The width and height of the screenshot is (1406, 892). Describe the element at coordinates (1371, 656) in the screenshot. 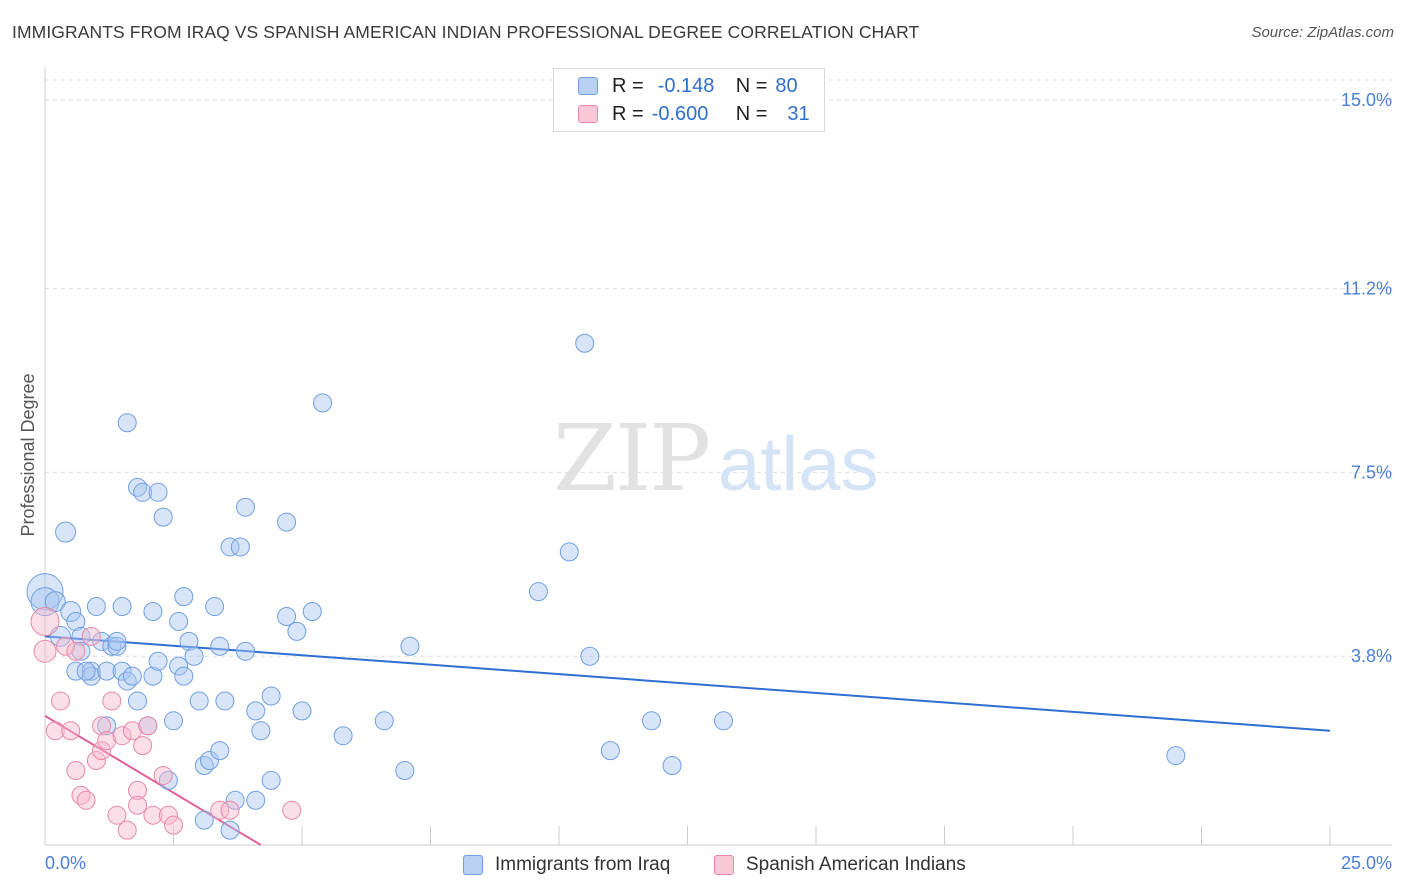

I see `y-tick-label: 3.8%` at that location.